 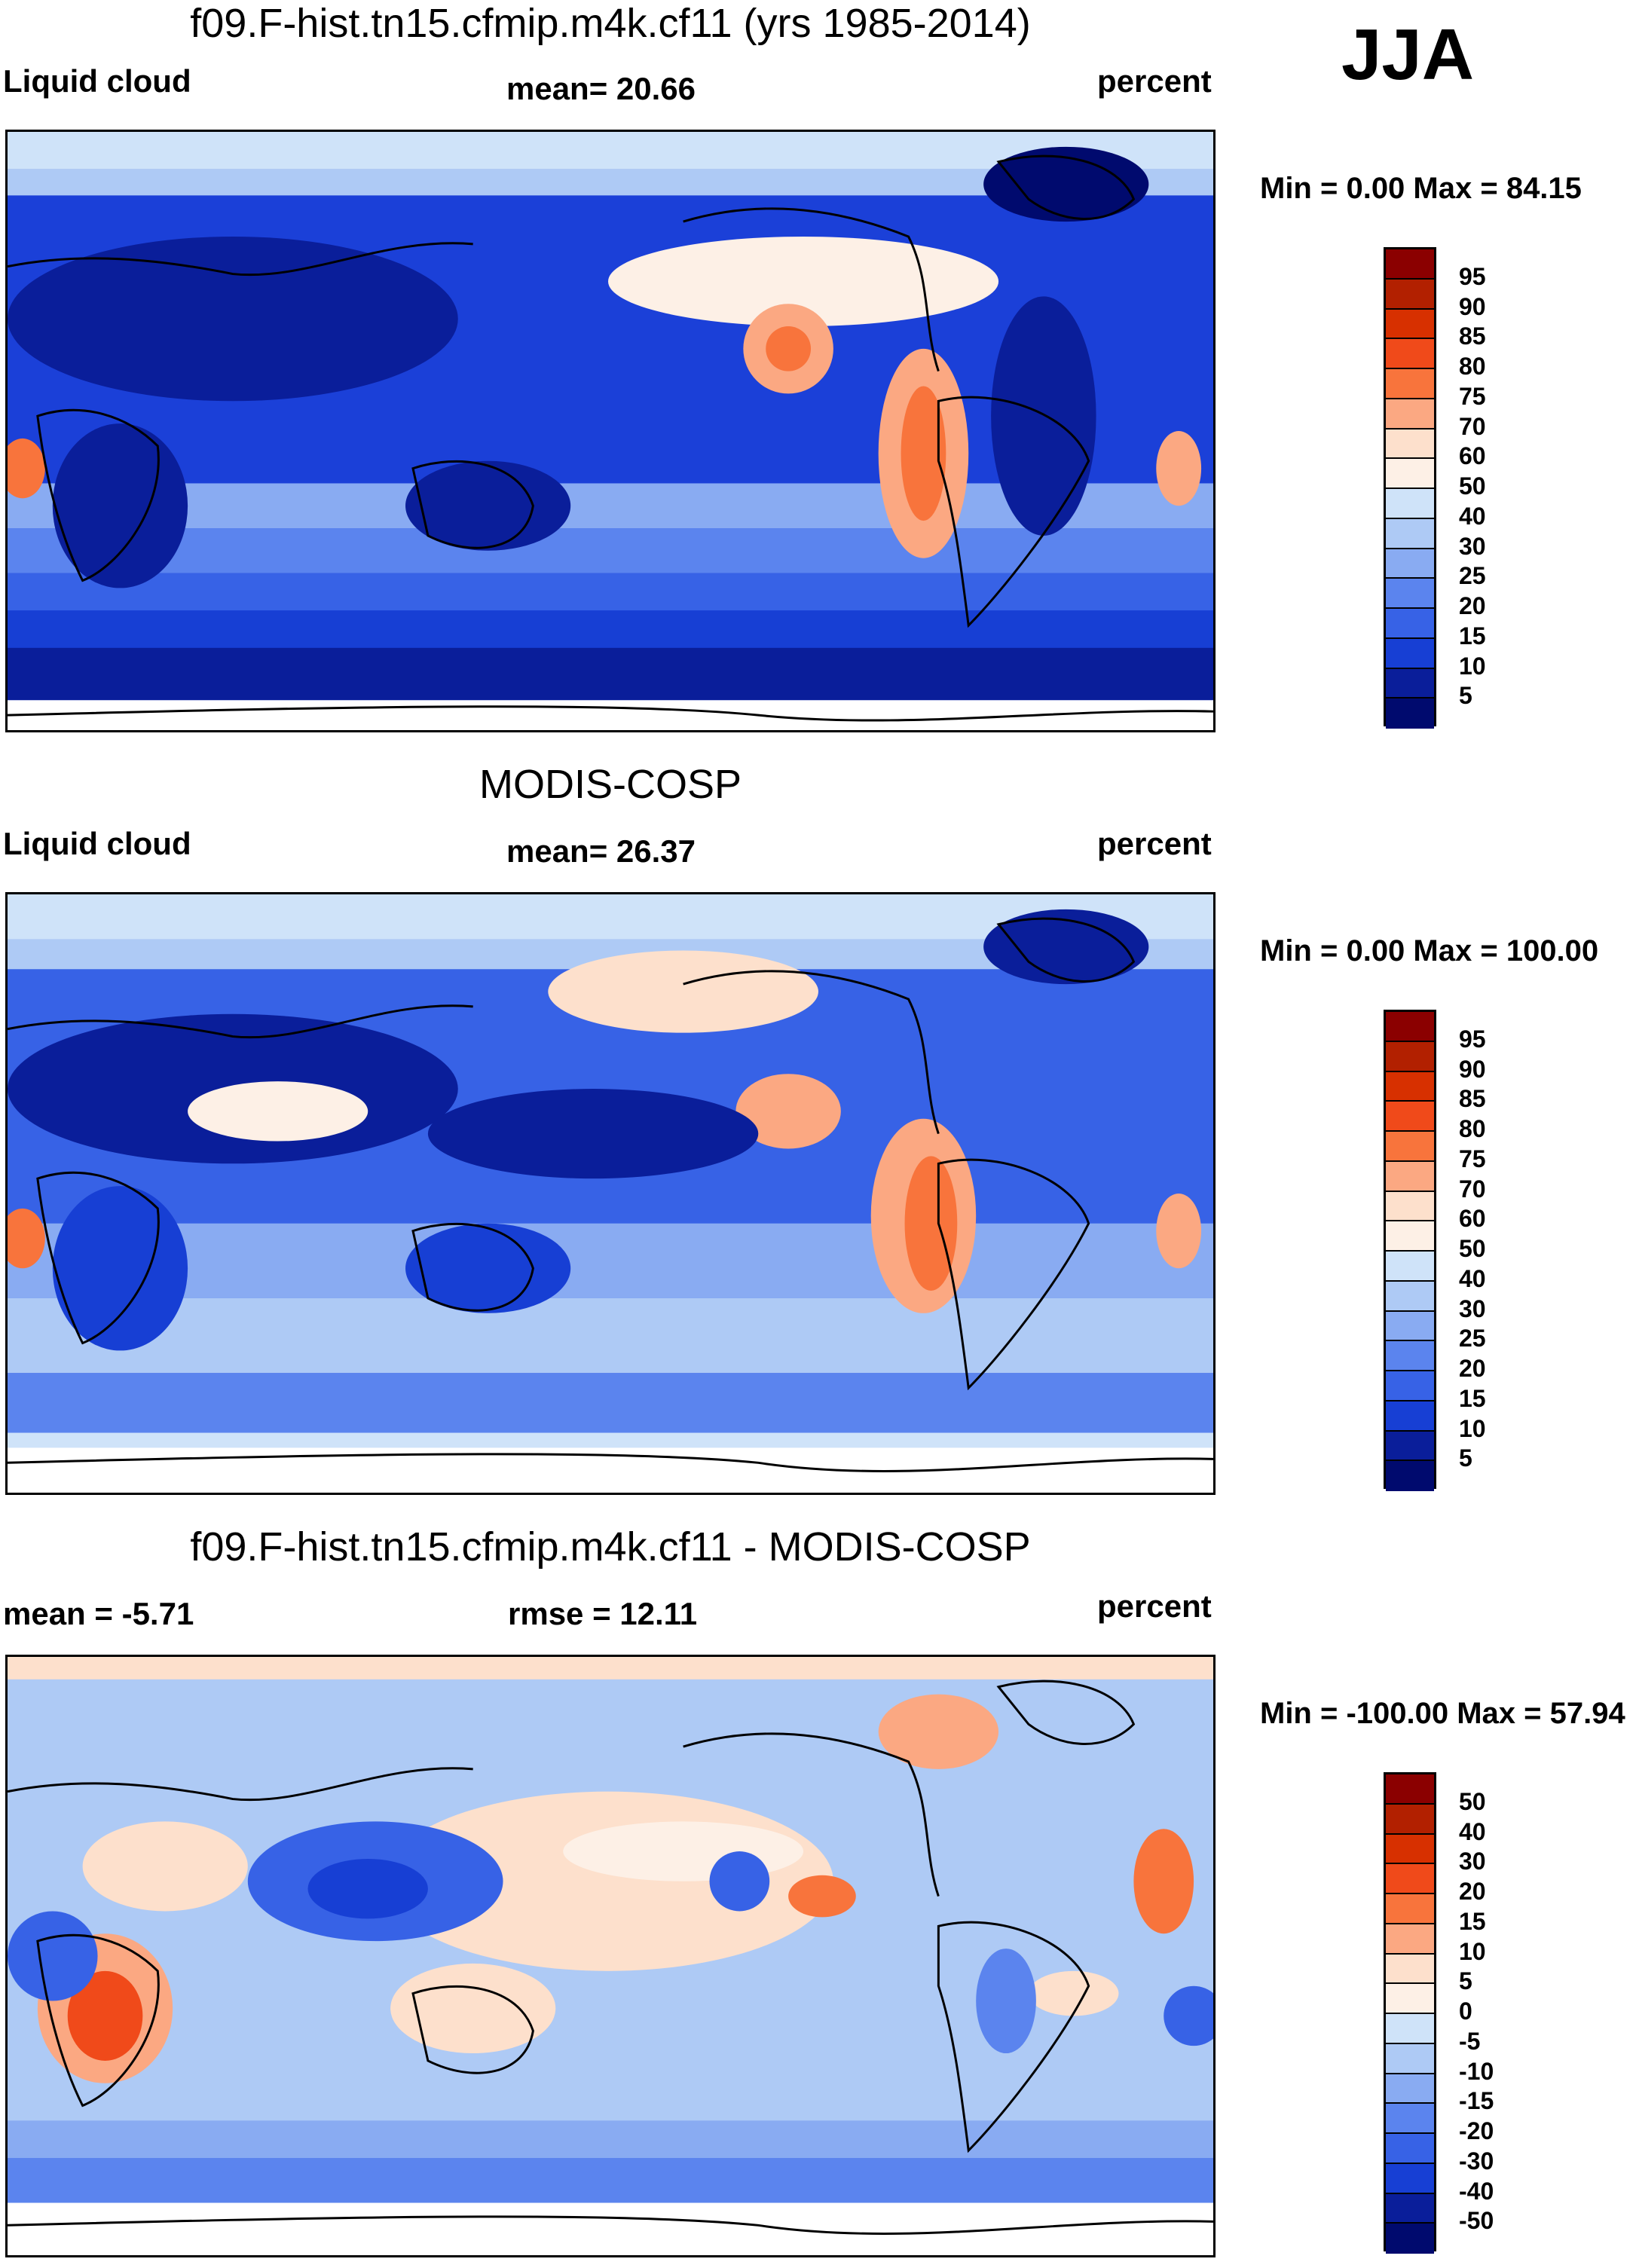 What do you see at coordinates (98, 1613) in the screenshot?
I see `mean-label: mean = -5.71` at bounding box center [98, 1613].